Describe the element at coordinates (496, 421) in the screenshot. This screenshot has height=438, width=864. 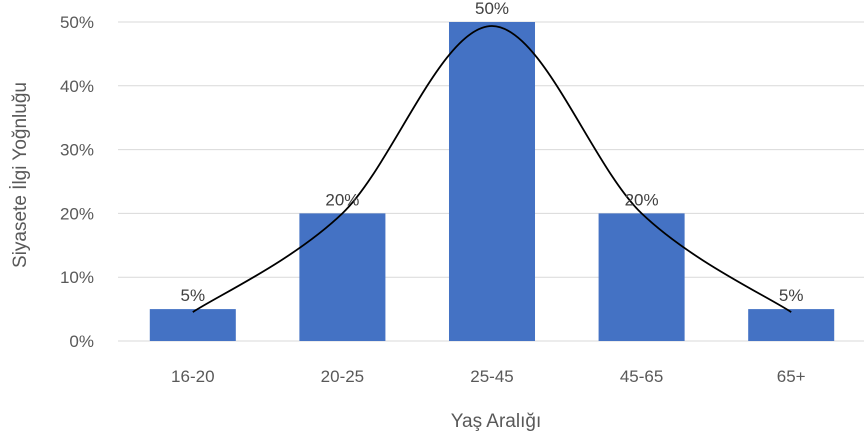
I see `x-axis-title: Yaş Aralığı` at that location.